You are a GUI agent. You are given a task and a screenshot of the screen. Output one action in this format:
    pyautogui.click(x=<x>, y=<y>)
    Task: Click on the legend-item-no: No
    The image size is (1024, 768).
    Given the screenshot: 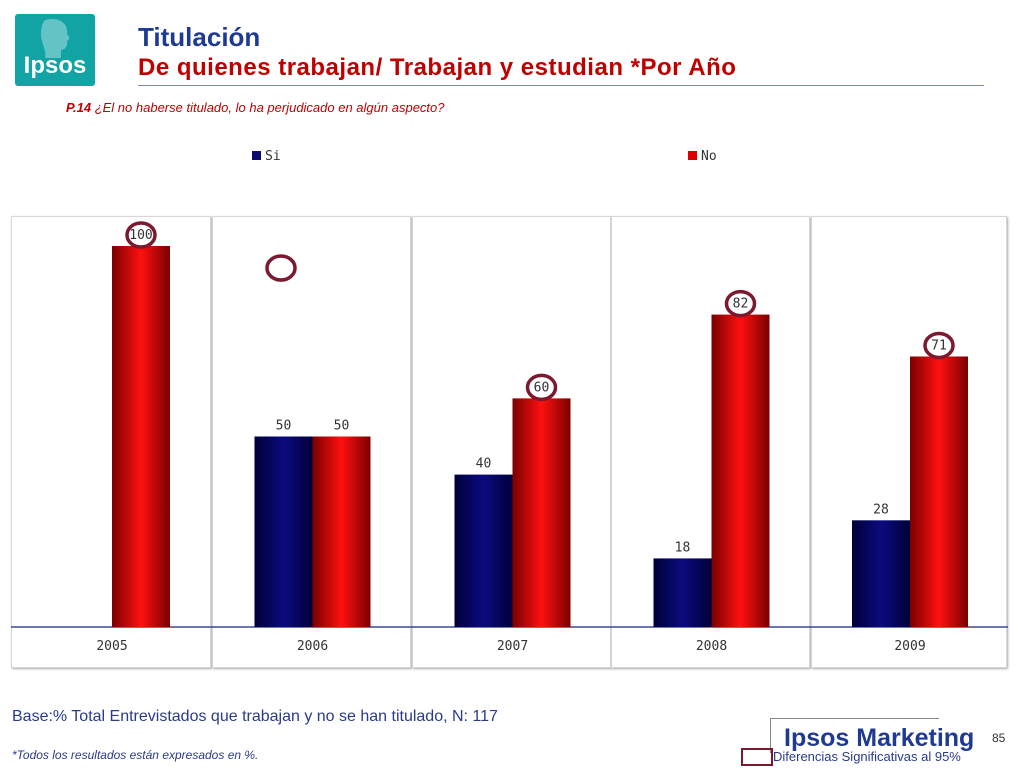 What is the action you would take?
    pyautogui.click(x=702, y=156)
    